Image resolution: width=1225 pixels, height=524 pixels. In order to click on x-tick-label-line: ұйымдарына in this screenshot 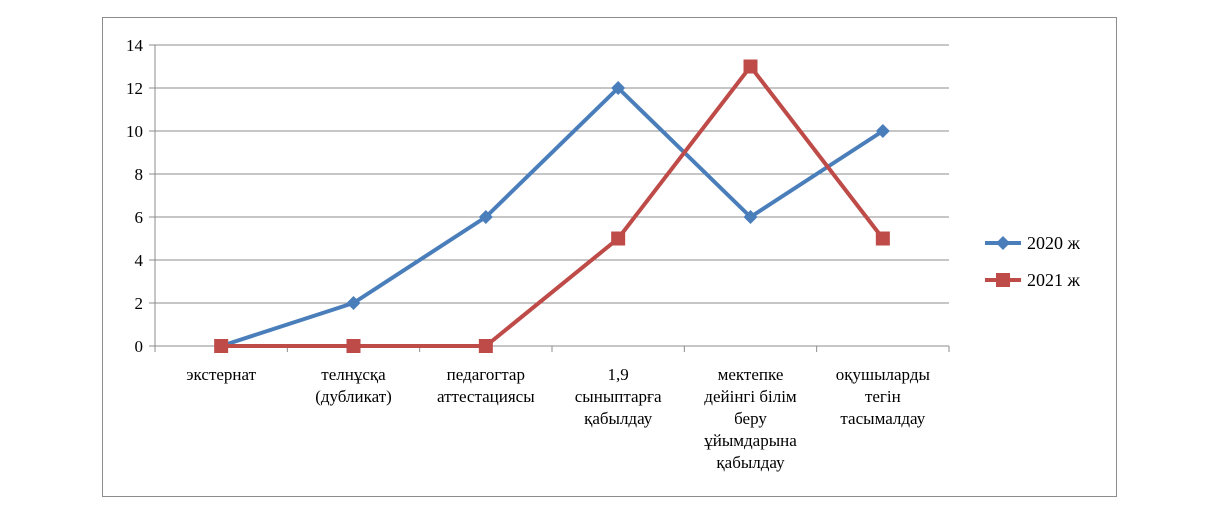, I will do `click(750, 440)`.